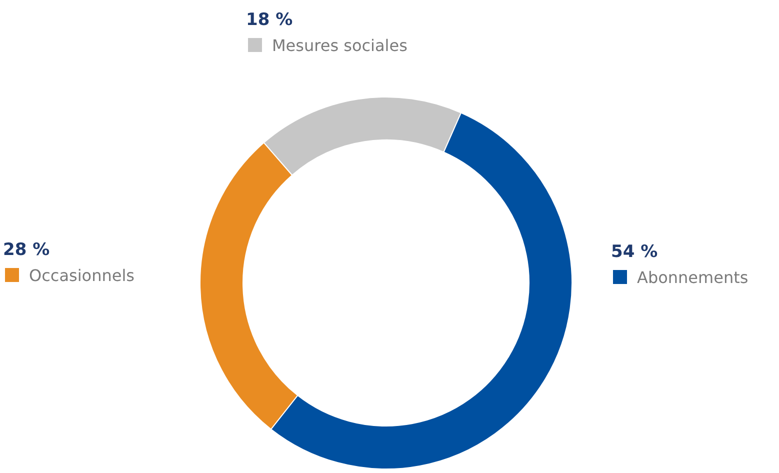 The height and width of the screenshot is (473, 779). I want to click on data-label: 18 %, so click(269, 20).